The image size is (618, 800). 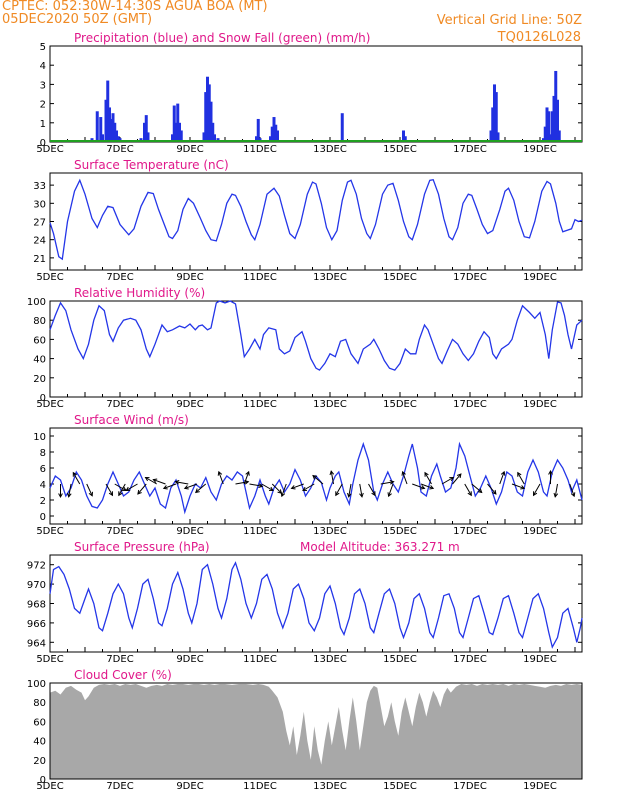 What do you see at coordinates (39, 340) in the screenshot?
I see `y-tick-label: 60` at bounding box center [39, 340].